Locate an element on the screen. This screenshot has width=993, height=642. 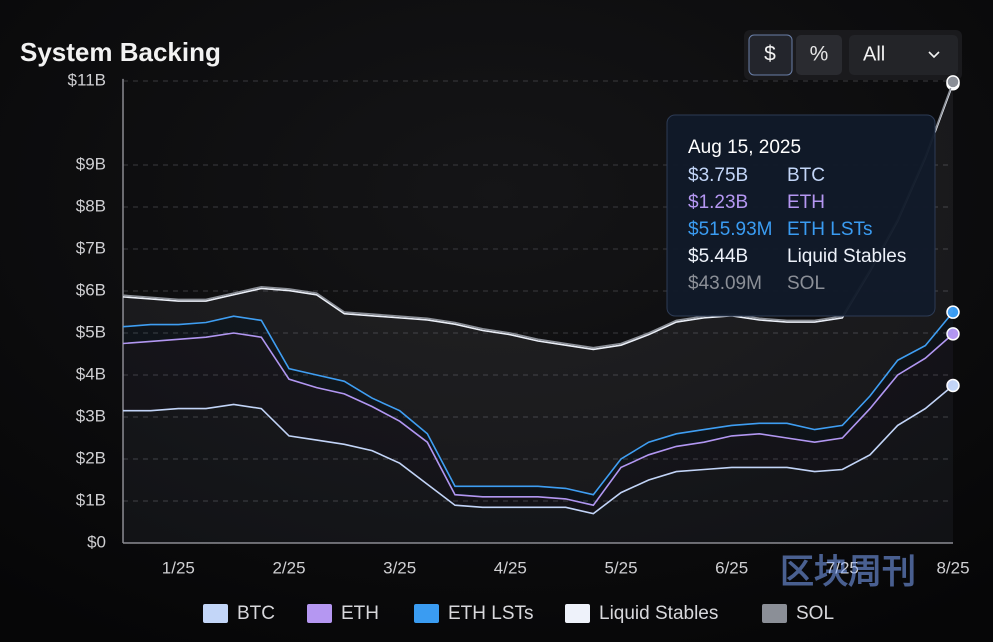
y-tick-label: $3B is located at coordinates (91, 415).